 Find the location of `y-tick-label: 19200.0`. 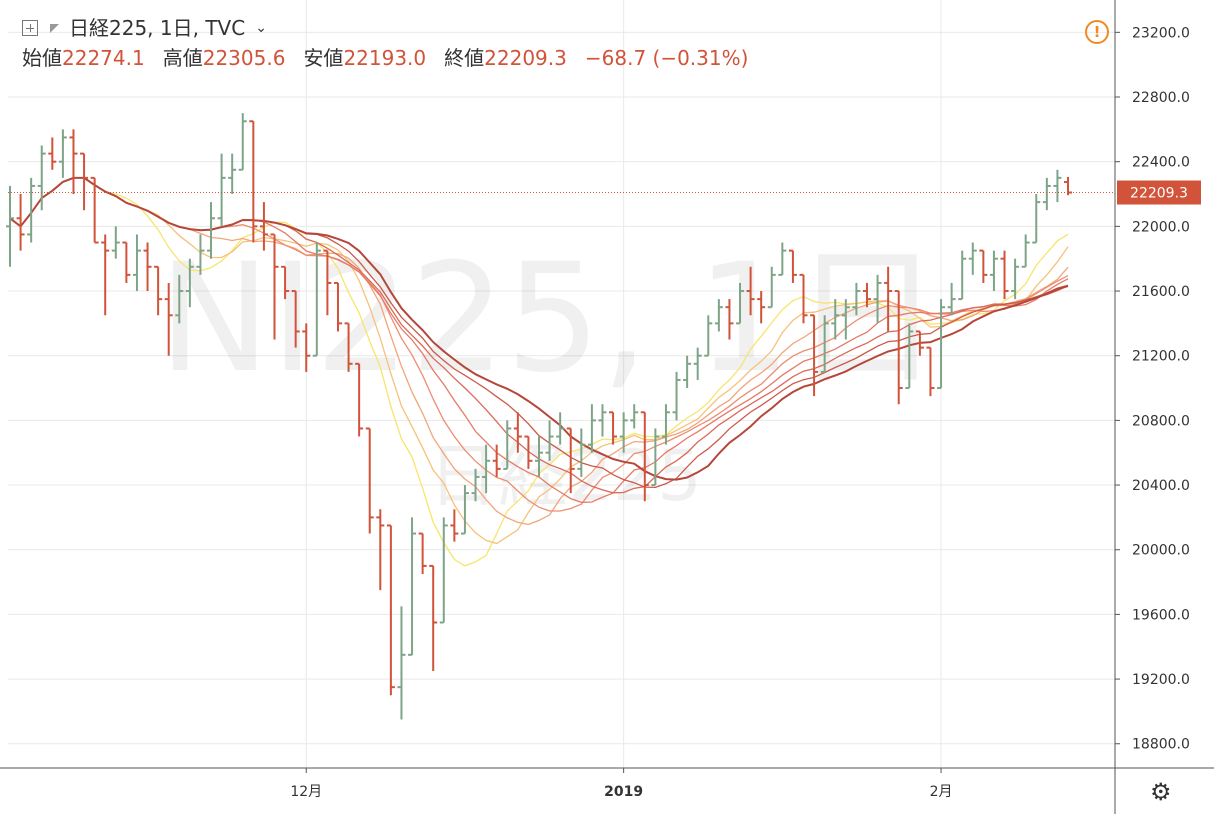

y-tick-label: 19200.0 is located at coordinates (1161, 680).